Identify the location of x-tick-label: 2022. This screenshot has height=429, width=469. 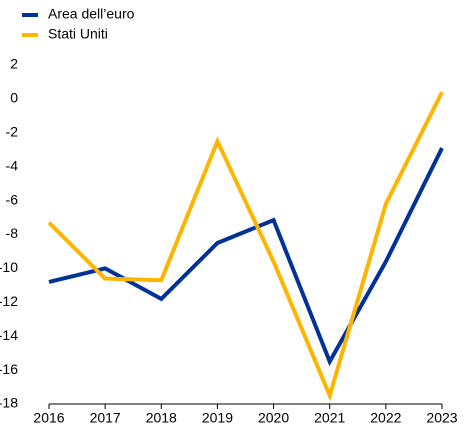
(385, 418).